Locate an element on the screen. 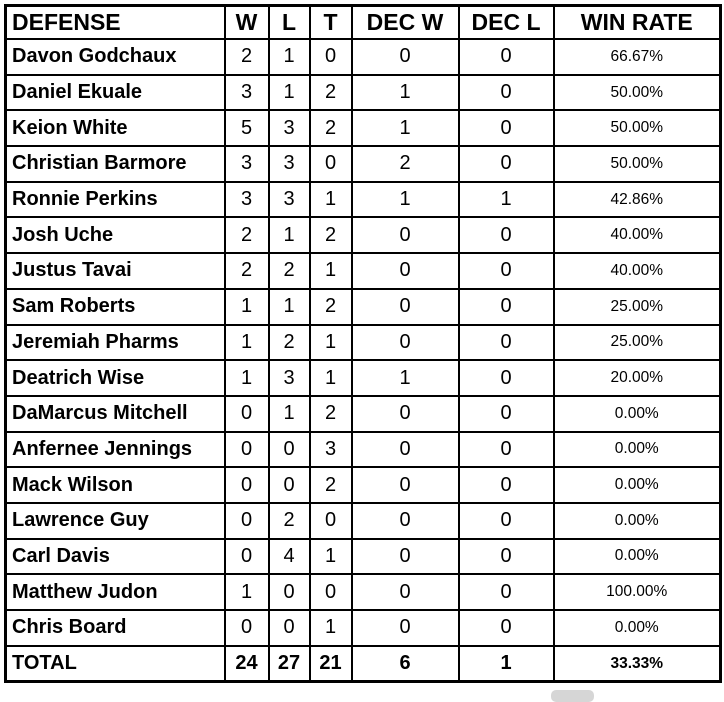  win-rate-cell: 20.00% is located at coordinates (637, 378).